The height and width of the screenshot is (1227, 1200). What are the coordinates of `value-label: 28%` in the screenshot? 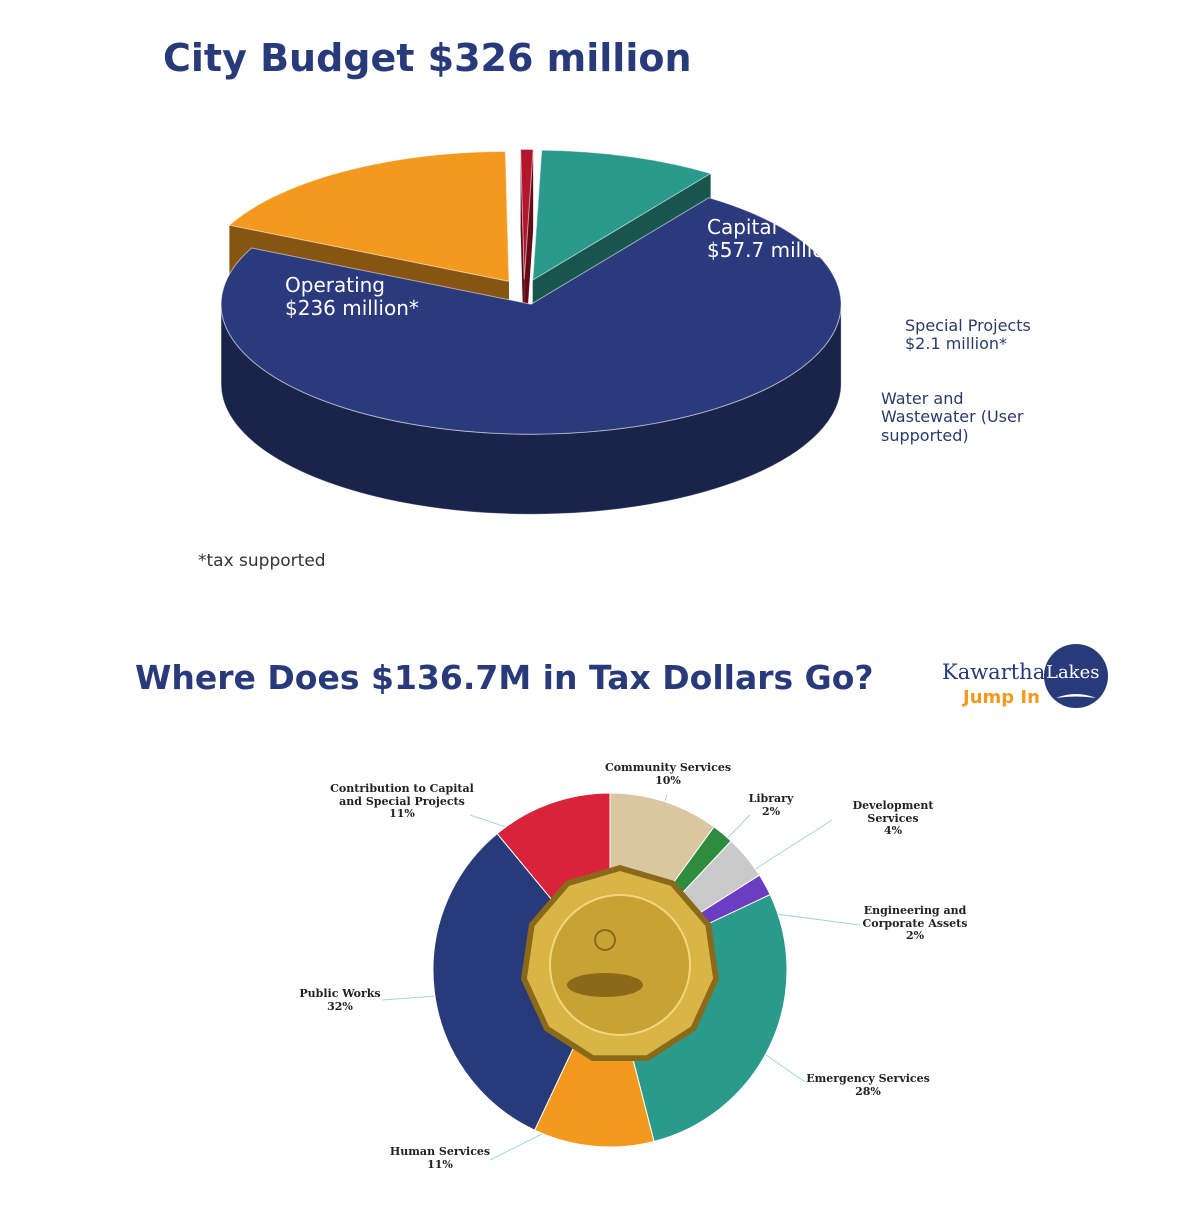 It's located at (868, 1091).